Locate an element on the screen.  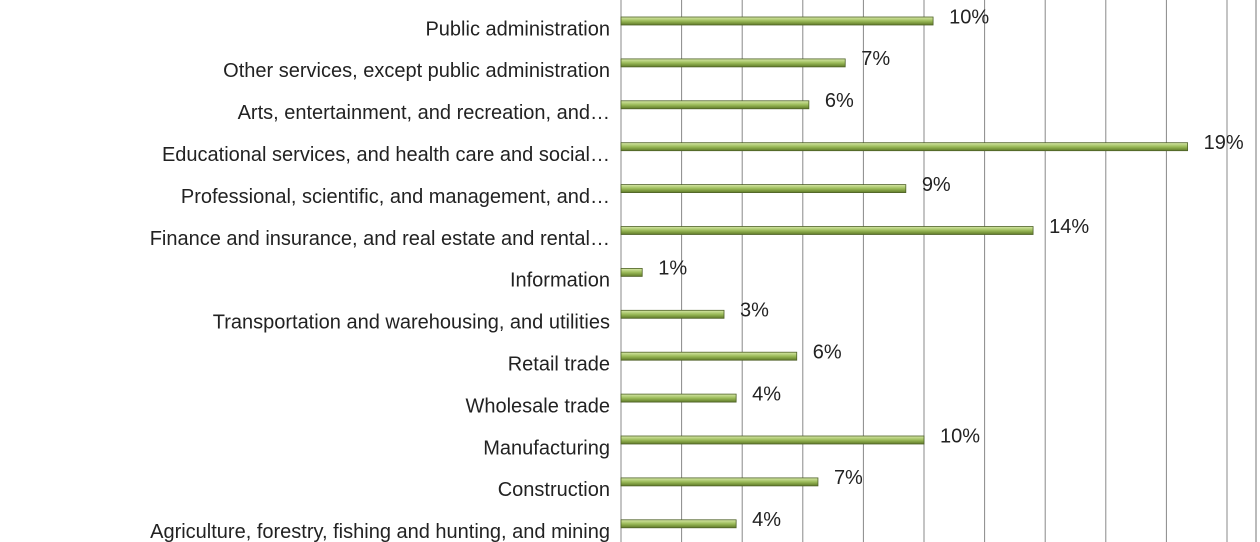
value-label: 1% is located at coordinates (672, 269).